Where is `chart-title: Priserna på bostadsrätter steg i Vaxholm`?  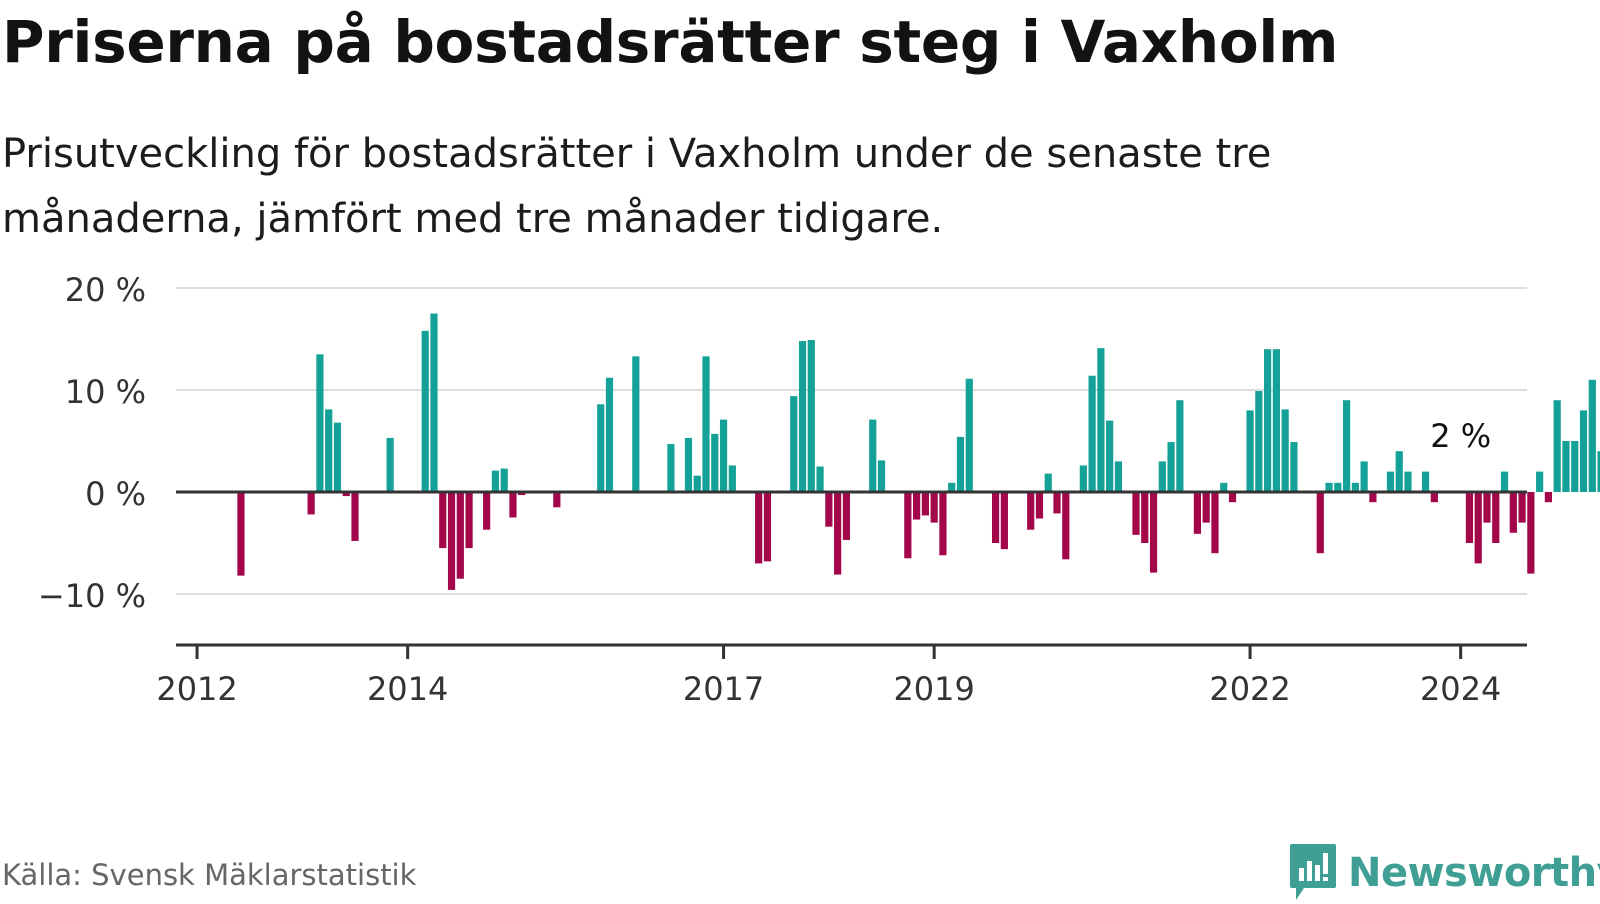 chart-title: Priserna på bostadsrätter steg i Vaxholm is located at coordinates (670, 42).